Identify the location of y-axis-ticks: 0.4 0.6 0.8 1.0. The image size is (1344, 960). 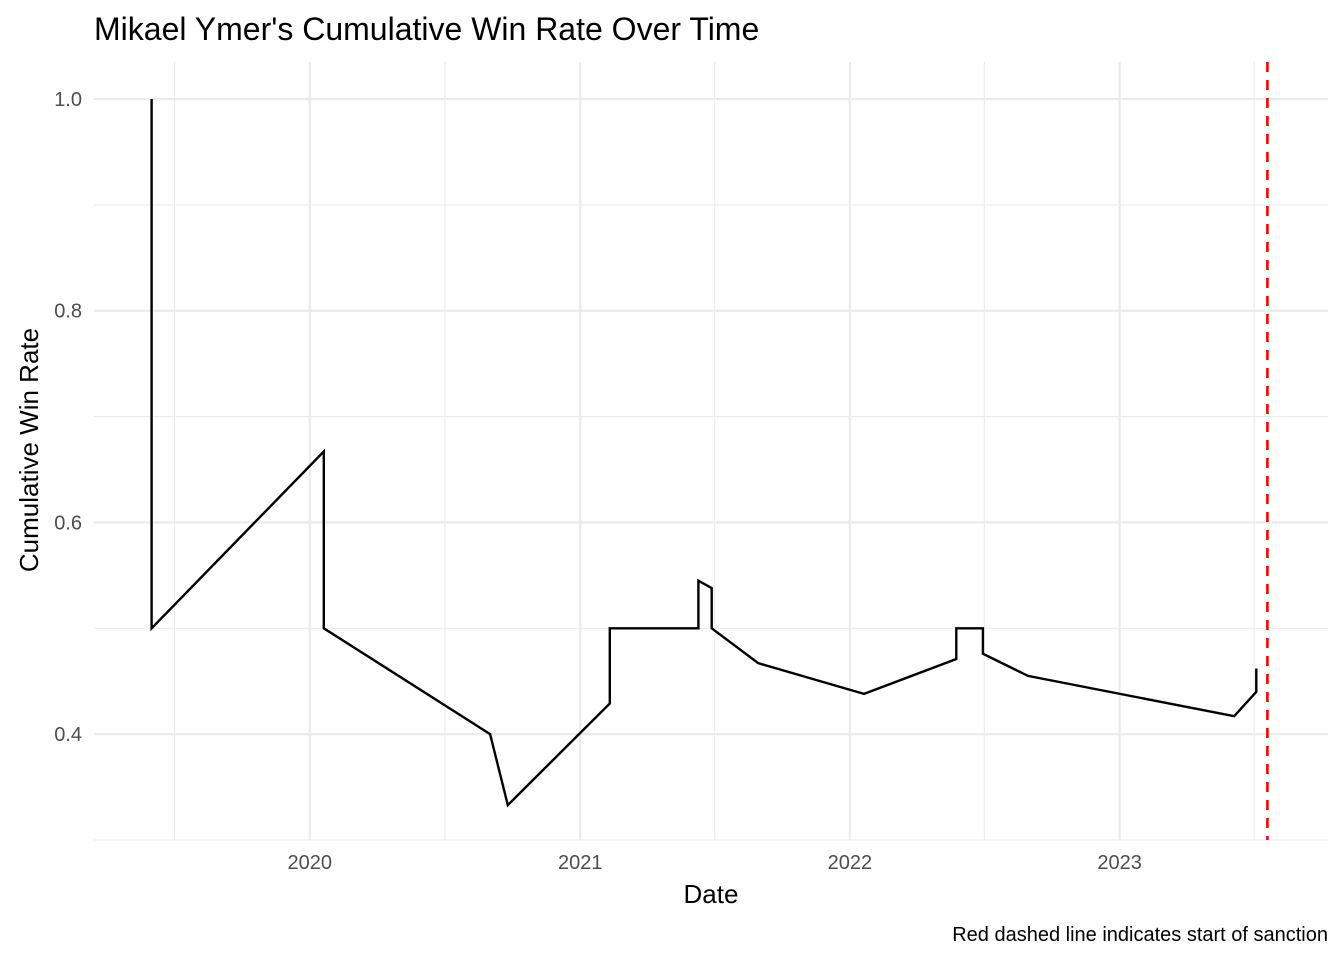
(68, 417).